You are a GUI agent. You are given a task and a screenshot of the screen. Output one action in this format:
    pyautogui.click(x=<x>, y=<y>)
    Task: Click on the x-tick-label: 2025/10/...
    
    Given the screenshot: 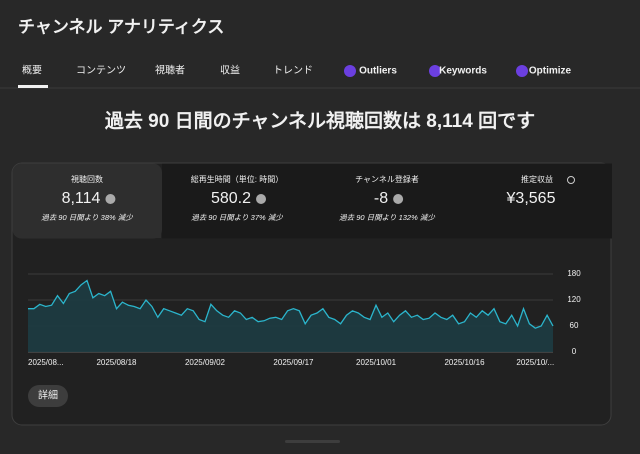 What is the action you would take?
    pyautogui.click(x=535, y=362)
    